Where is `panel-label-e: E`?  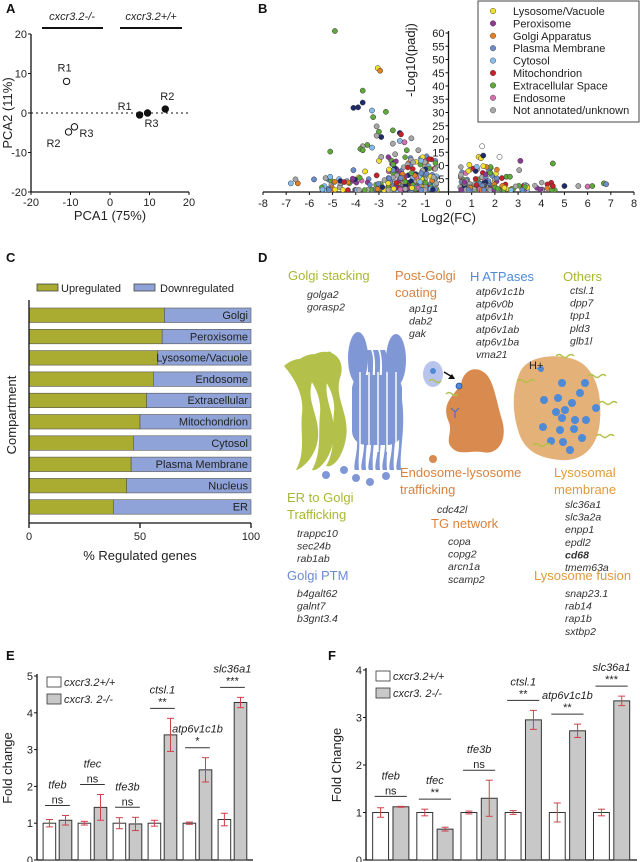
panel-label-e: E is located at coordinates (10, 655).